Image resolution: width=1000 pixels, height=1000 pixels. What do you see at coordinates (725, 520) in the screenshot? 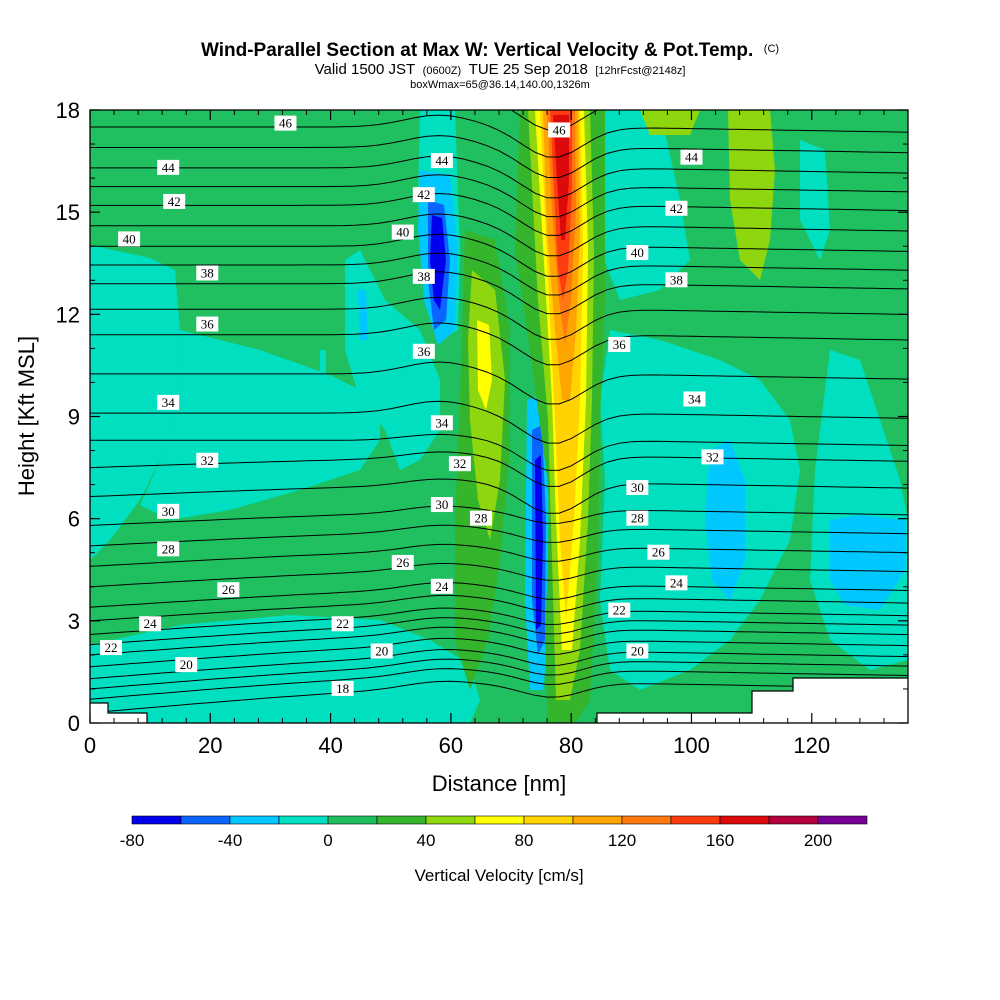
I see `velocity-field-cyan-right-blob` at bounding box center [725, 520].